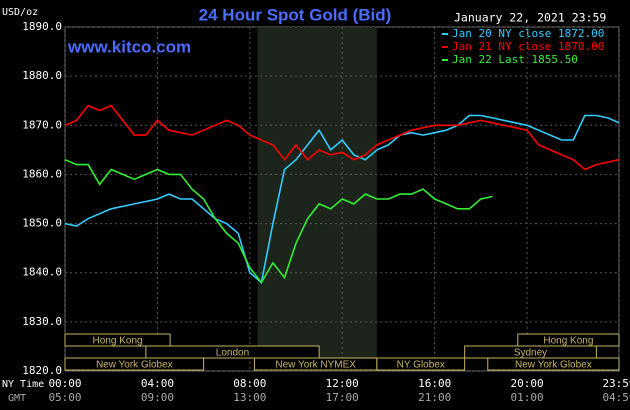 The width and height of the screenshot is (630, 410). What do you see at coordinates (249, 397) in the screenshot?
I see `gmt-tick-label: 13:00` at bounding box center [249, 397].